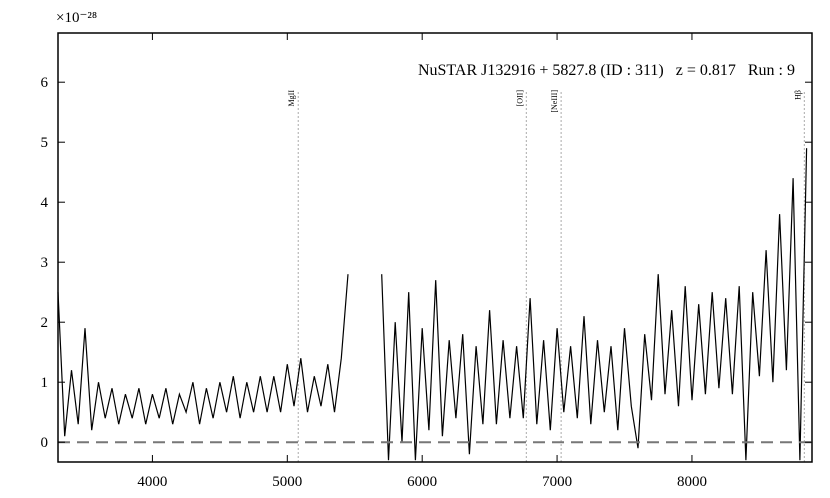 Image resolution: width=830 pixels, height=498 pixels. I want to click on x-tick-label: 6000, so click(422, 482).